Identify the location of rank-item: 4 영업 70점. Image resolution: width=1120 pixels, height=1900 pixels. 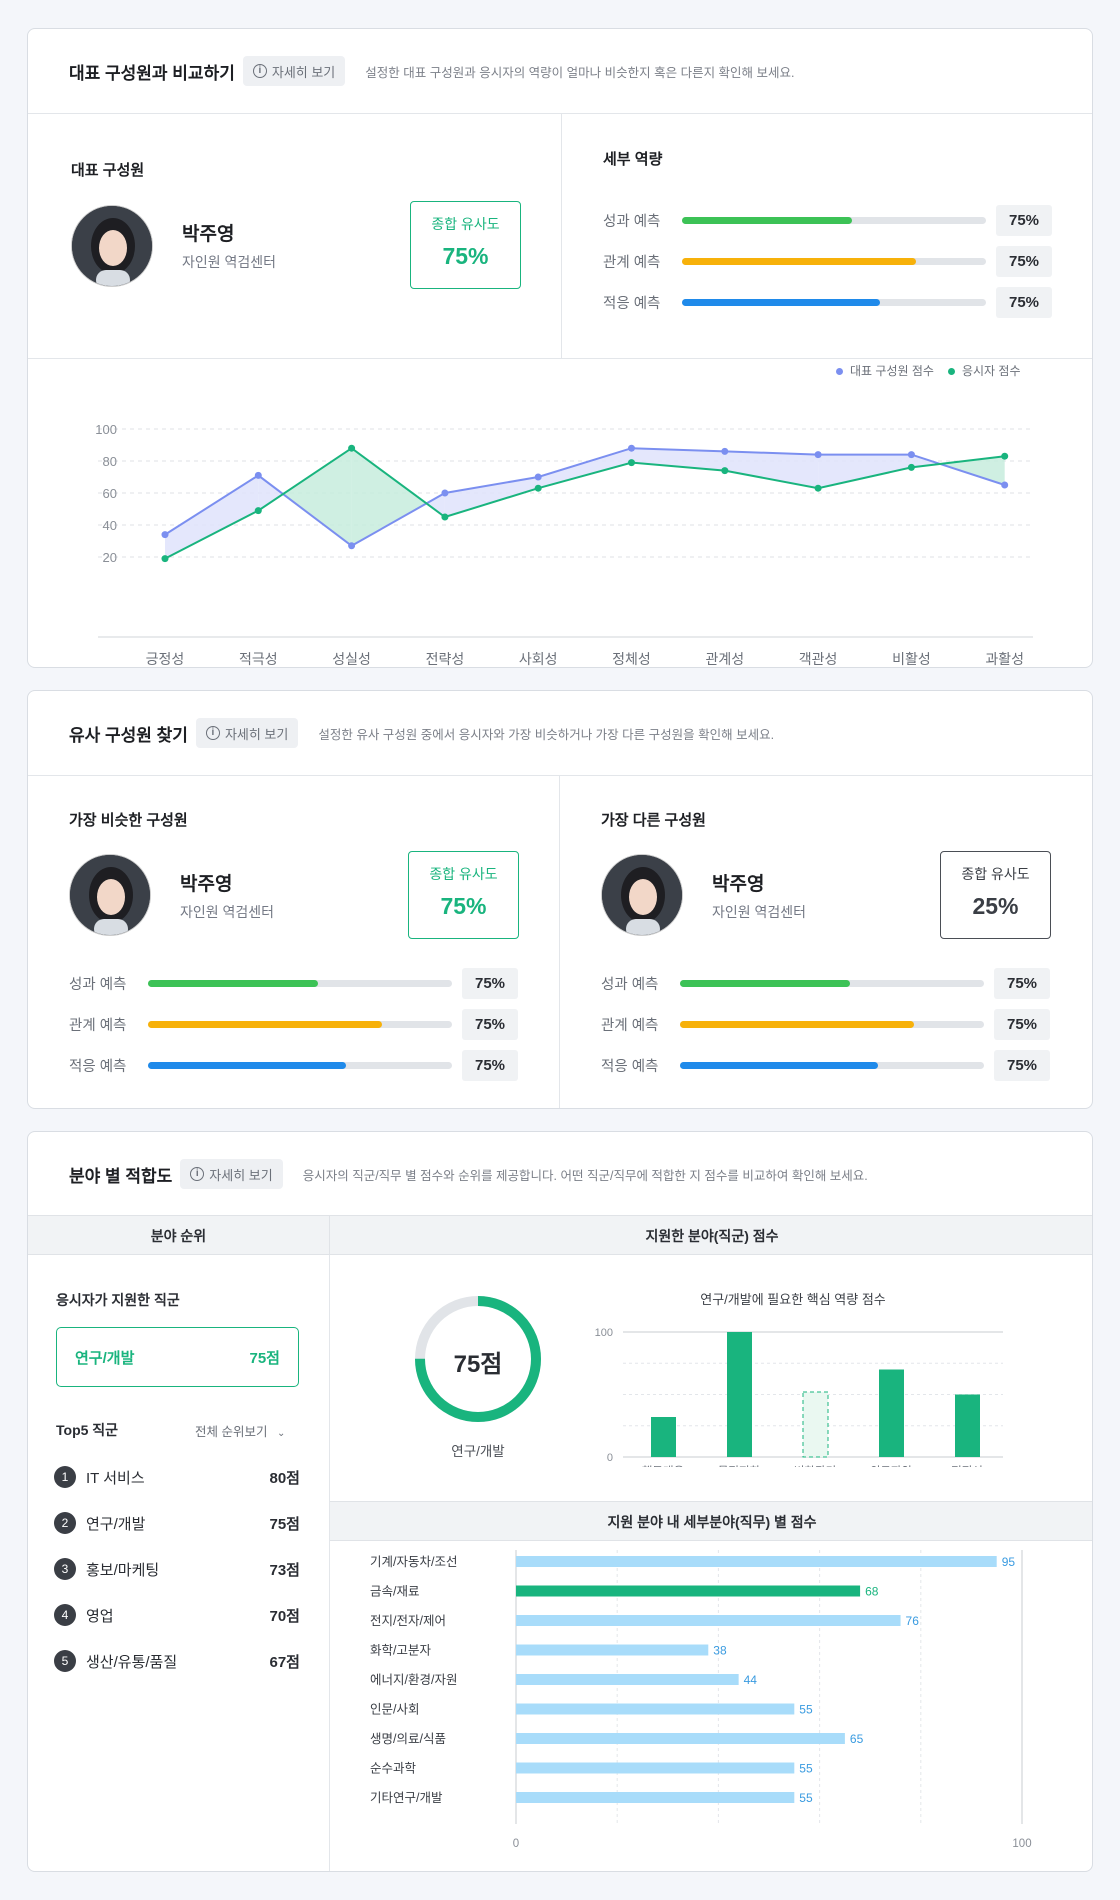
(177, 1615).